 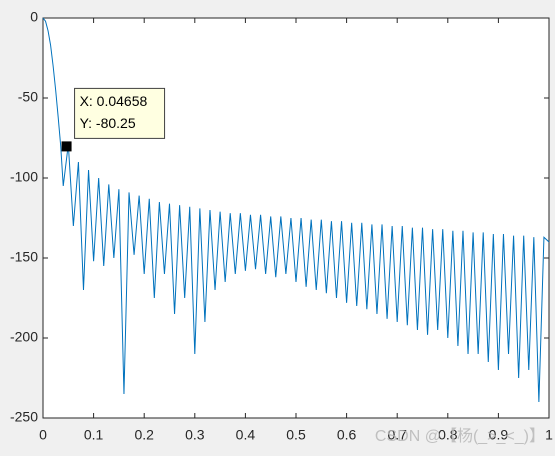 I want to click on watermark: CSDN @【杨(_>_<_)】, so click(x=460, y=436).